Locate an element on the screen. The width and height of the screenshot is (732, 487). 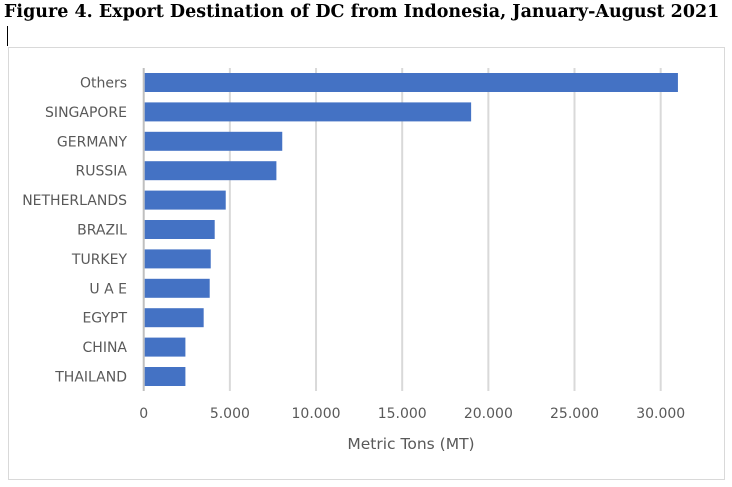
x-tick-label: 20.000 is located at coordinates (488, 414).